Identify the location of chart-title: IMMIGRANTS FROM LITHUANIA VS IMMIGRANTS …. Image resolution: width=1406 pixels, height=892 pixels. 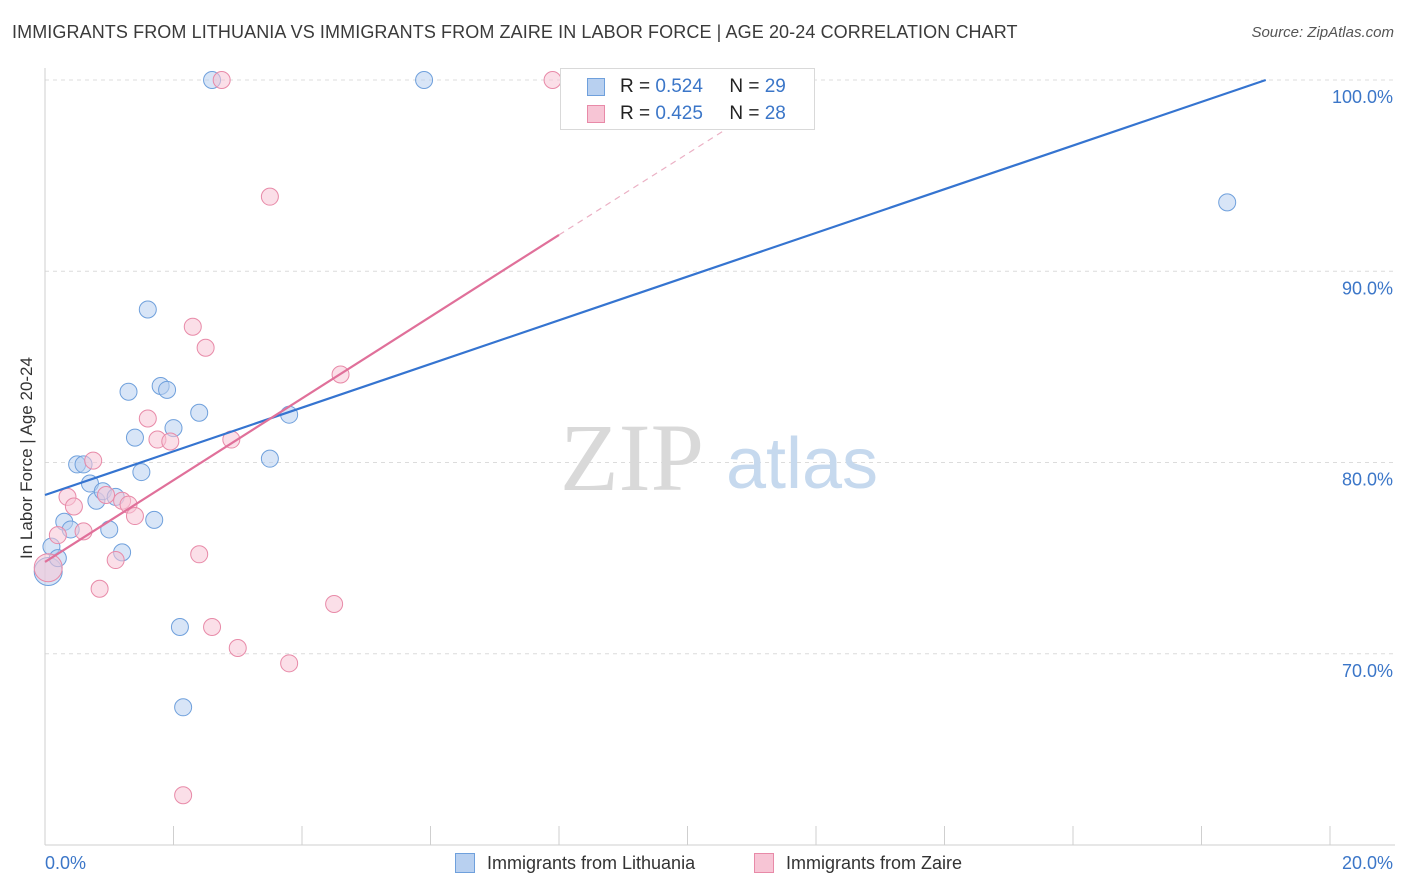
(515, 32).